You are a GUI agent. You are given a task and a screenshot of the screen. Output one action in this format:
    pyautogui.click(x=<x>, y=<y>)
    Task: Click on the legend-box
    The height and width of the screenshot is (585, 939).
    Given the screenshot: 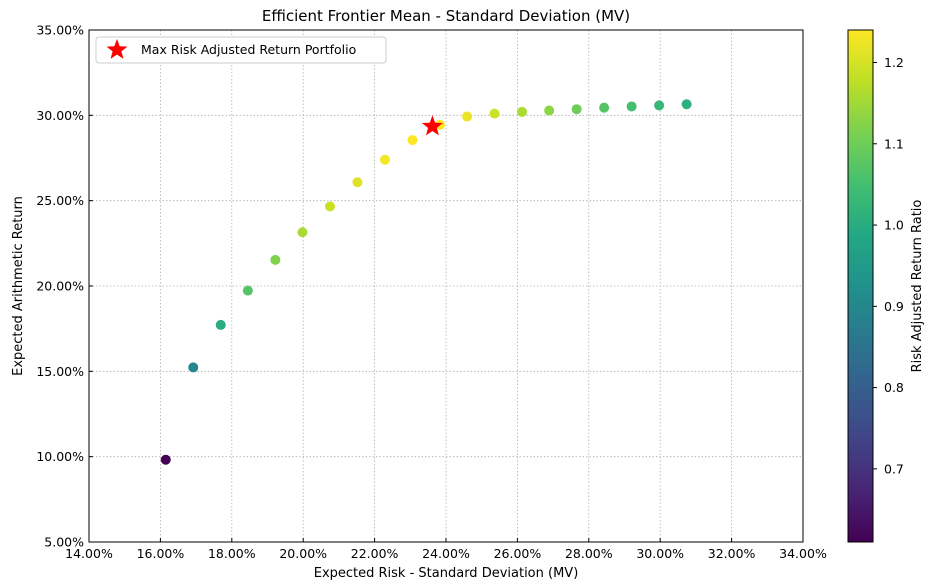 What is the action you would take?
    pyautogui.click(x=241, y=50)
    